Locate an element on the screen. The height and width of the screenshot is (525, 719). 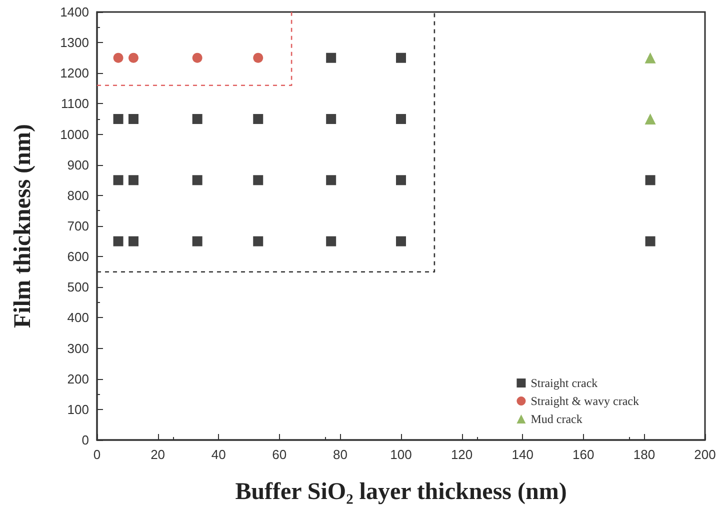
x-tick-label: 160 is located at coordinates (583, 454).